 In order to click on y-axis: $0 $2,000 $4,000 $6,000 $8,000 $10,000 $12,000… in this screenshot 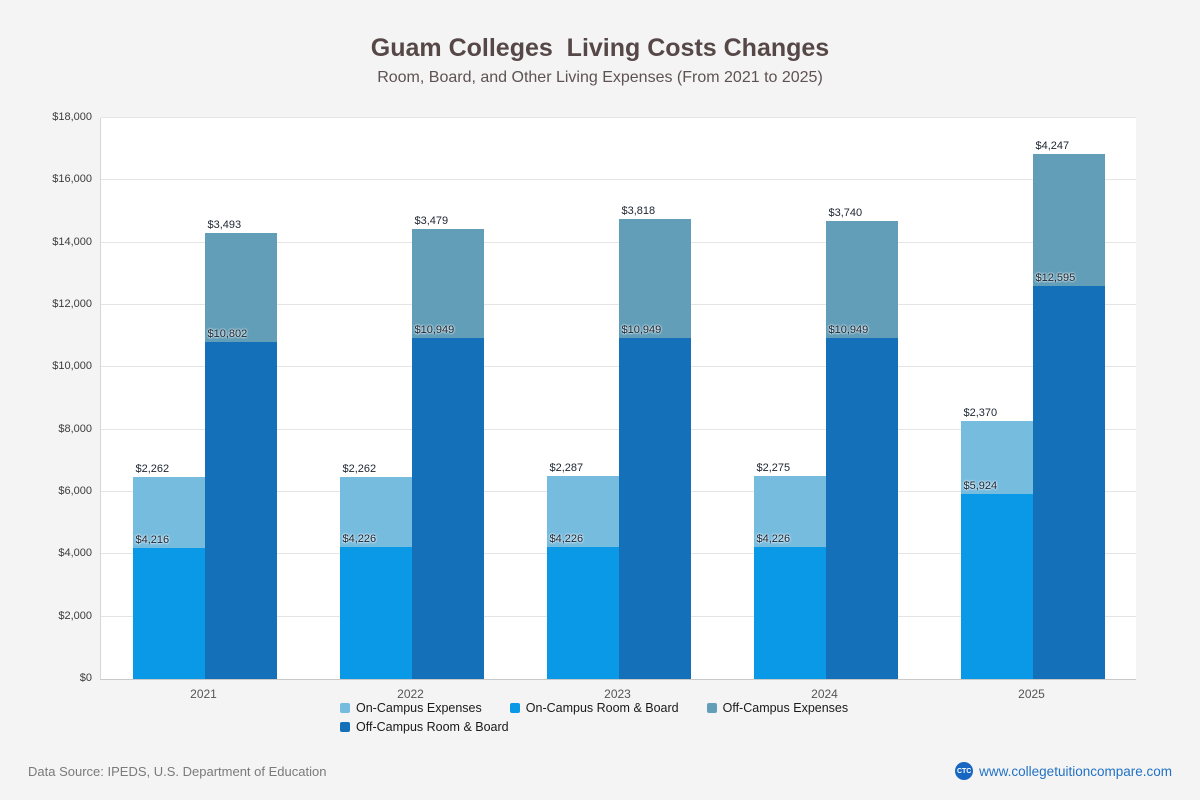, I will do `click(46, 397)`.